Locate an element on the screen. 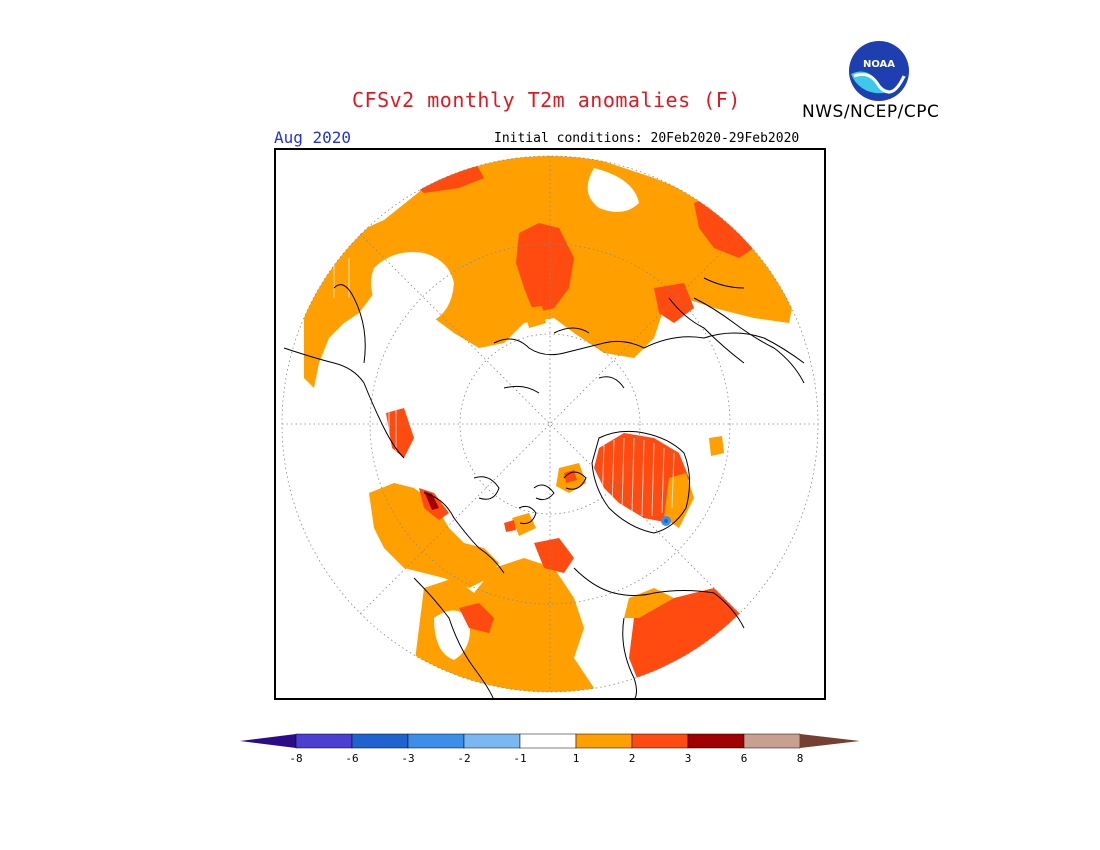 The width and height of the screenshot is (1100, 850). initial-conditions: Initial conditions: 20Feb2020-29Feb2020 is located at coordinates (647, 138).